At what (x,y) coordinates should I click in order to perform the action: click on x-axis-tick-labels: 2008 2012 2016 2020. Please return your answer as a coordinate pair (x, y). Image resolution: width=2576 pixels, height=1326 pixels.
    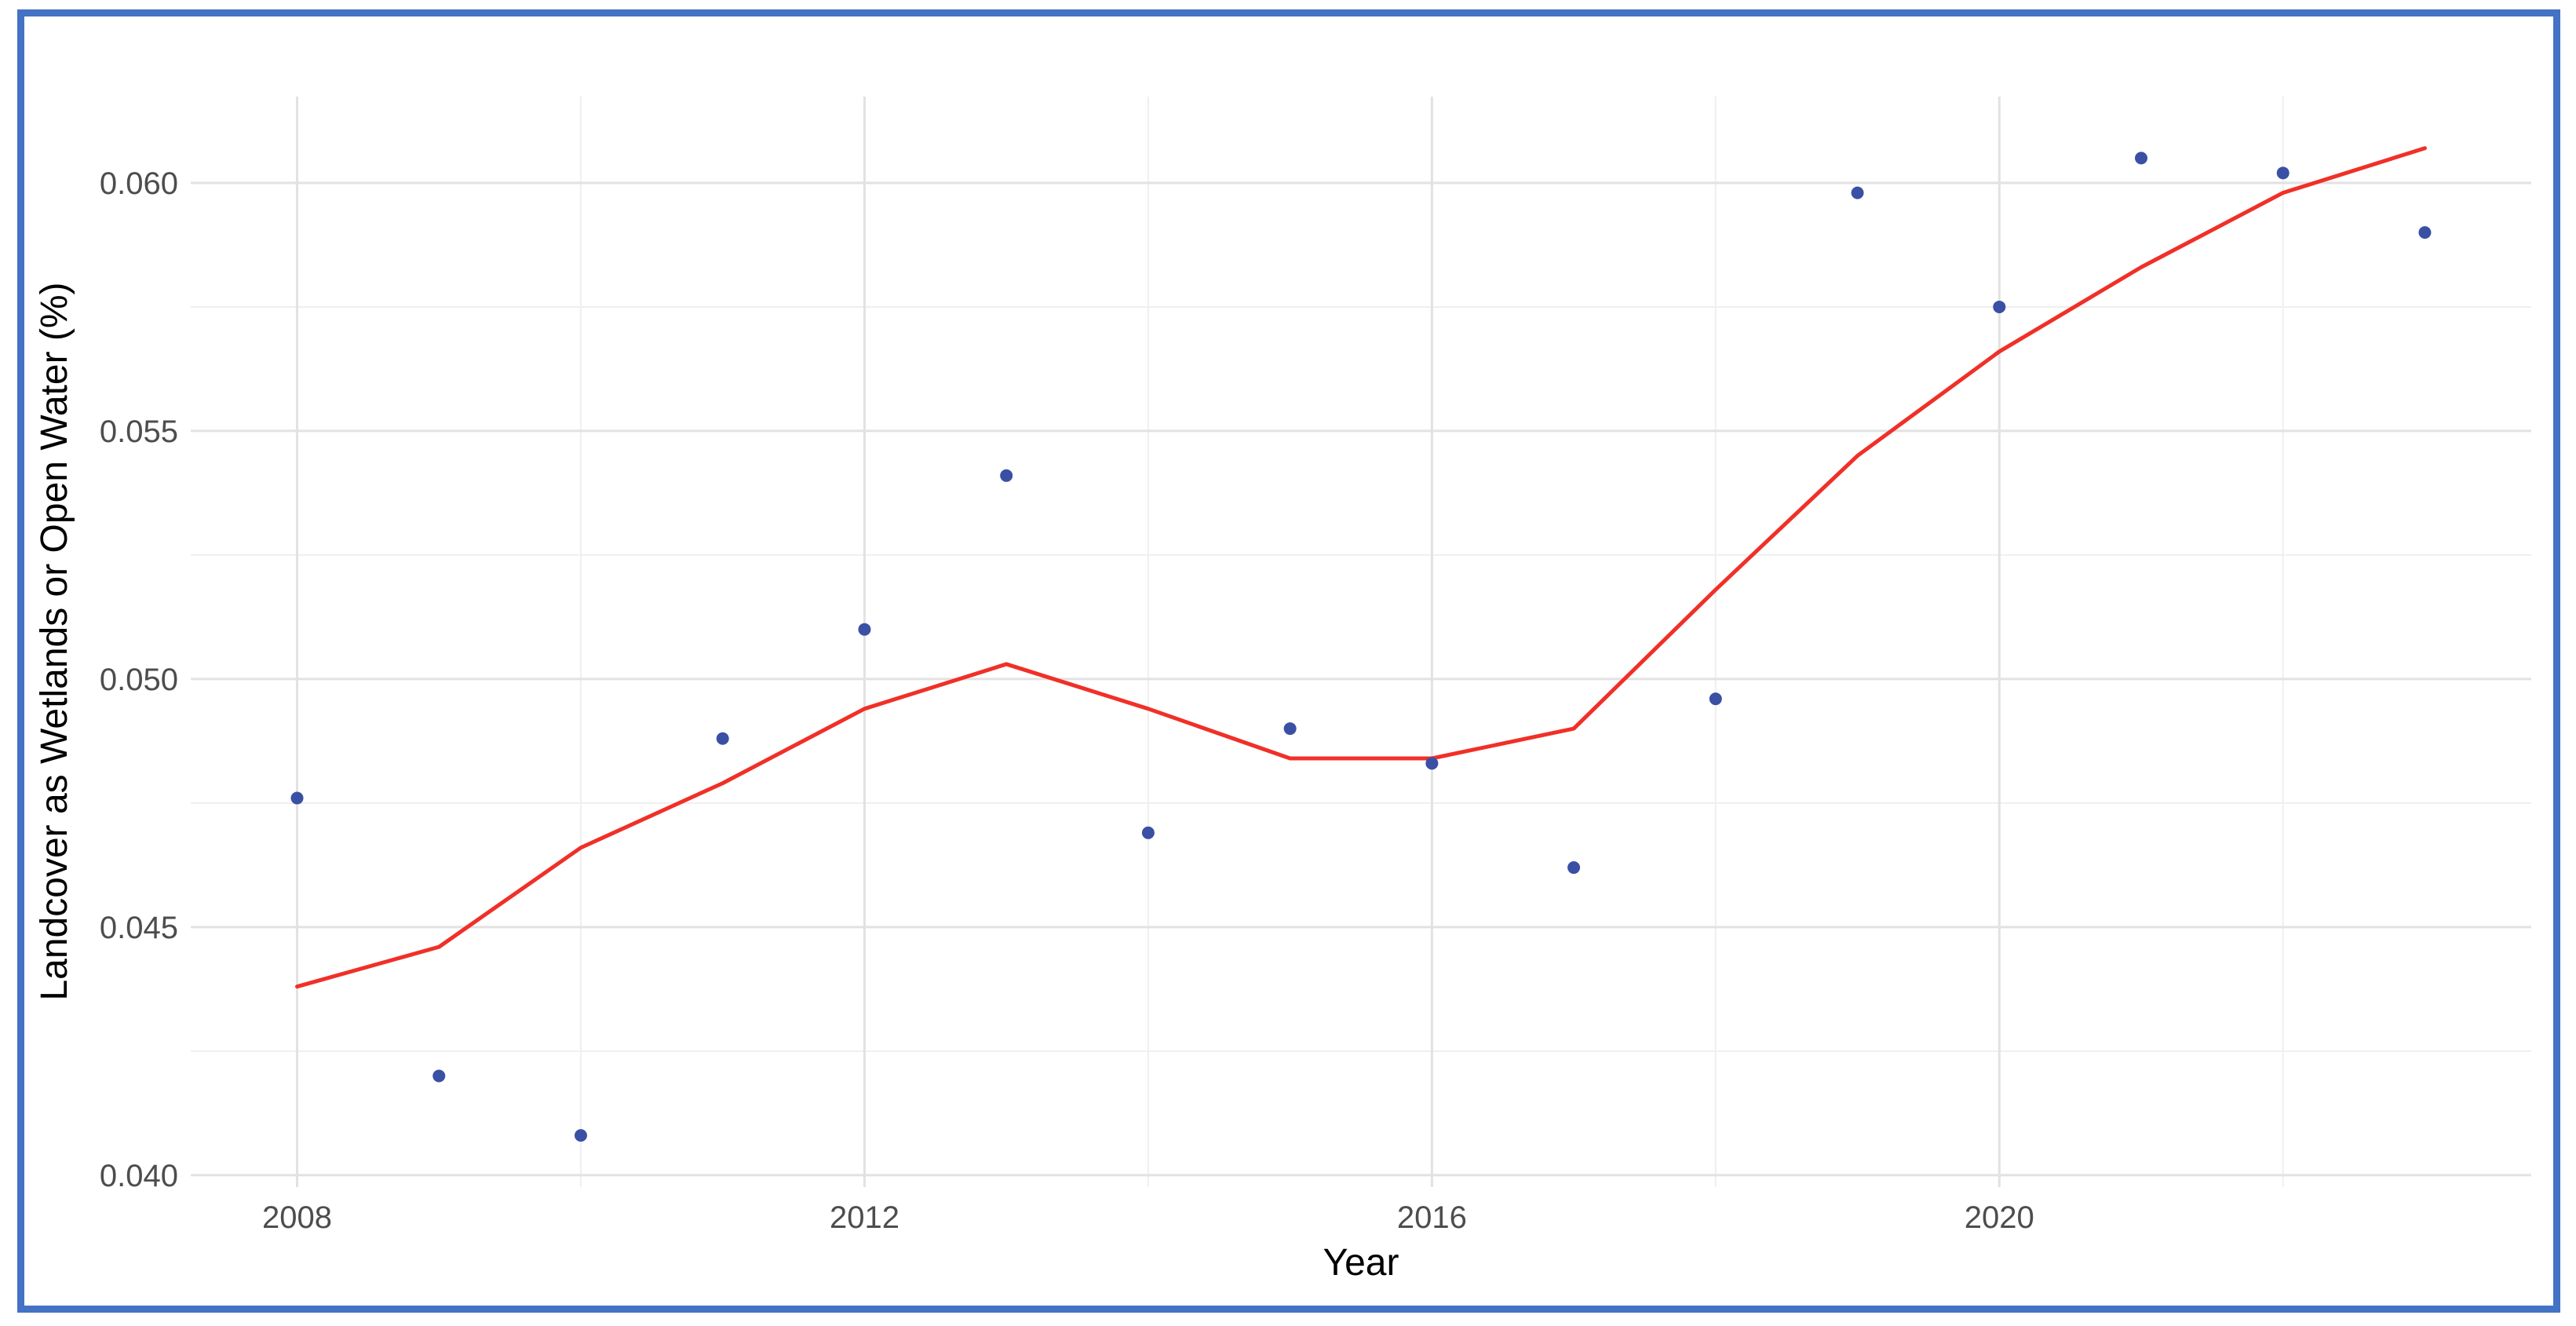
    Looking at the image, I should click on (1148, 1217).